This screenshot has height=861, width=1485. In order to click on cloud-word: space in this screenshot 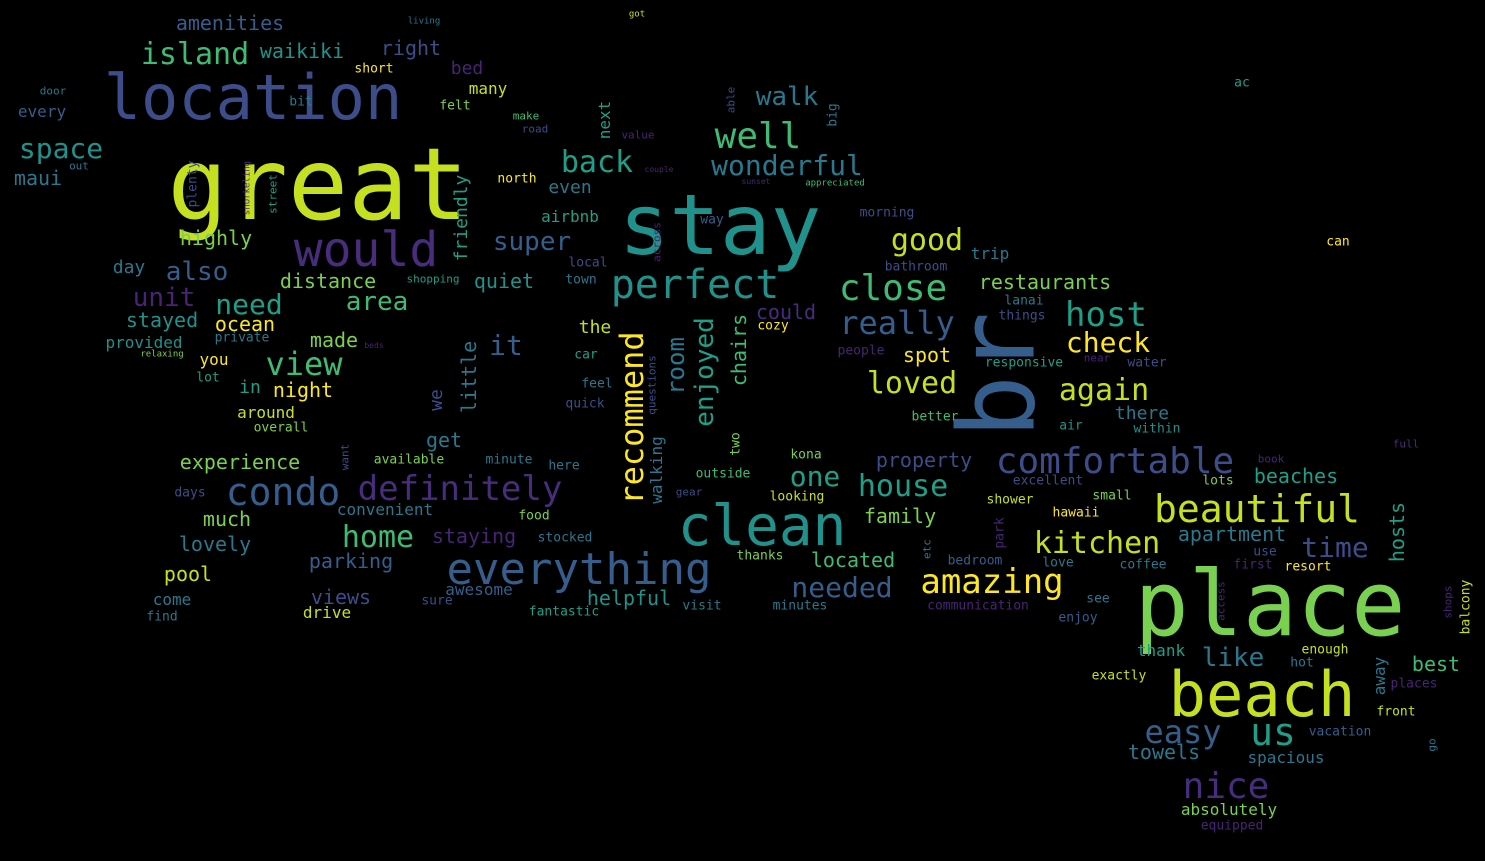, I will do `click(61, 148)`.